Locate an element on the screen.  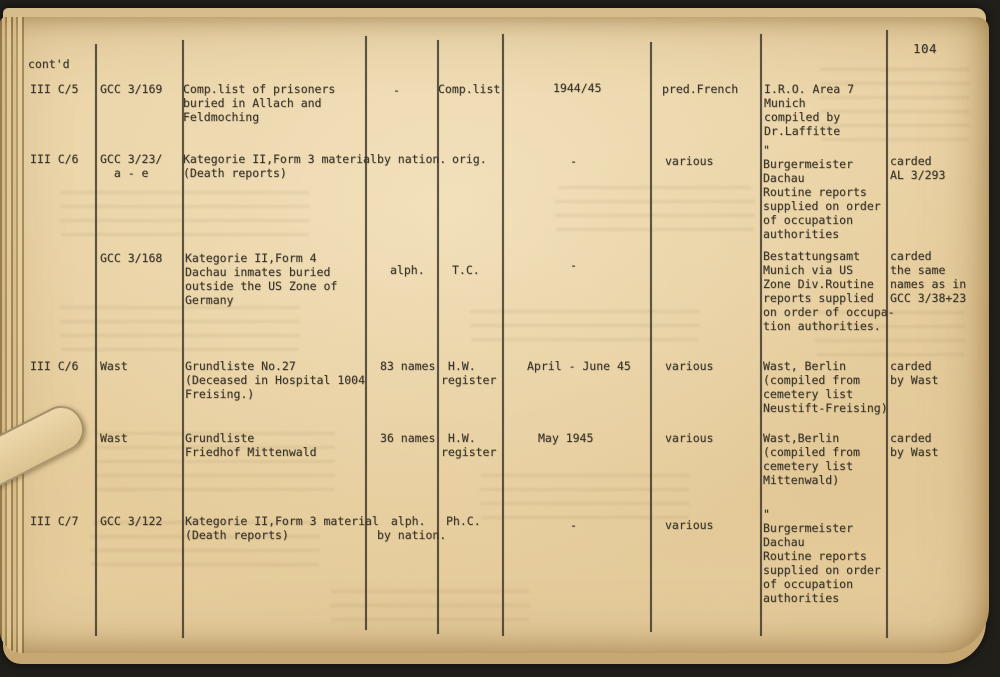
row6-date: - is located at coordinates (573, 525).